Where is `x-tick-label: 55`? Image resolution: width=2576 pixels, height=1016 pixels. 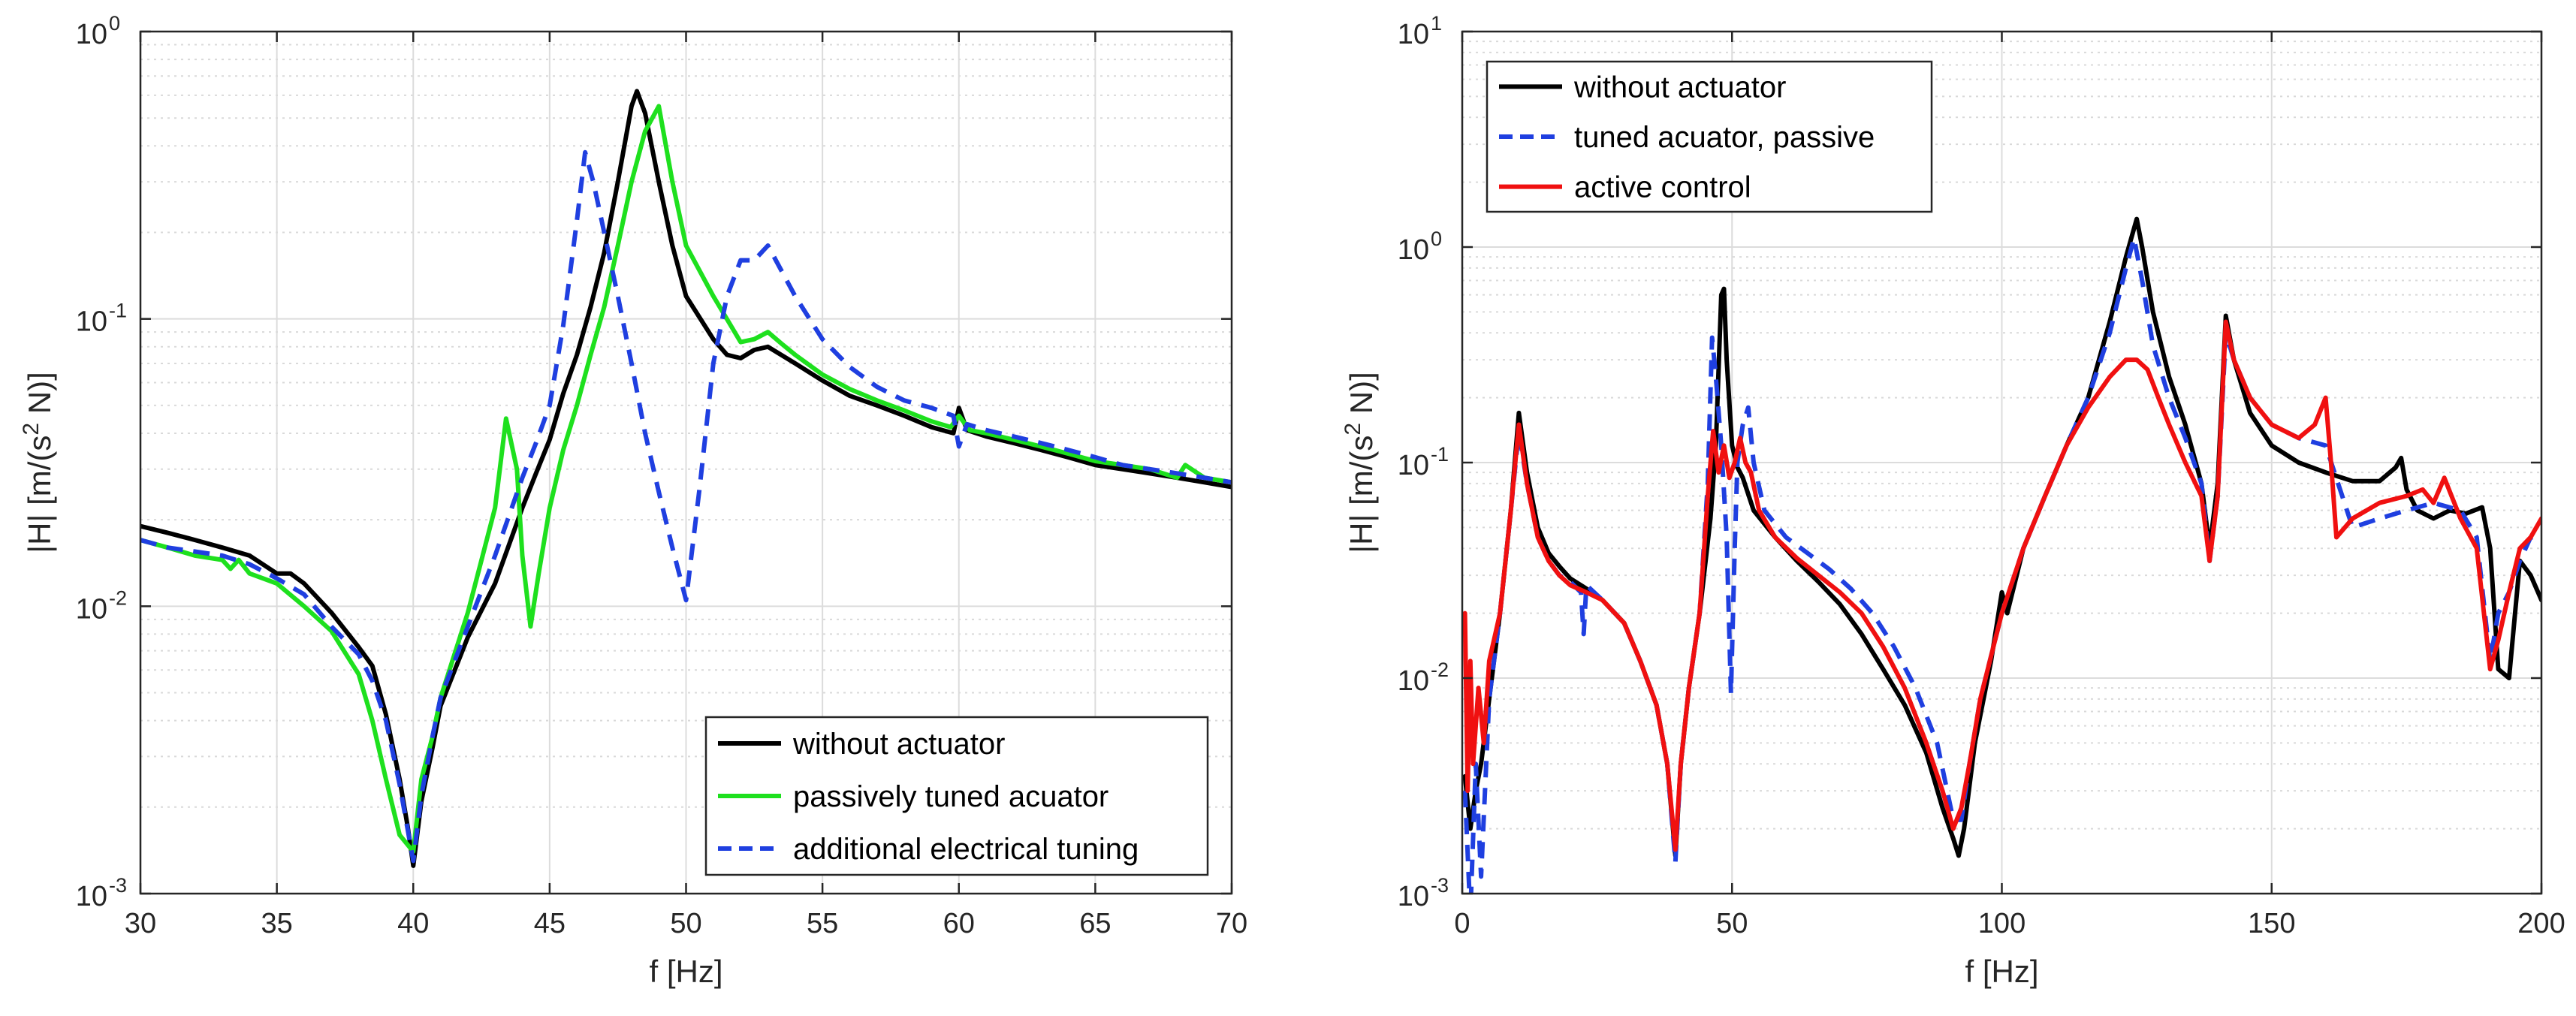 x-tick-label: 55 is located at coordinates (823, 924).